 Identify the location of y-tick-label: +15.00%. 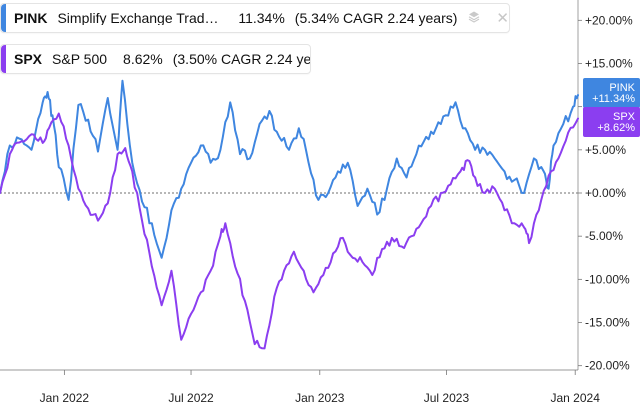
(609, 63).